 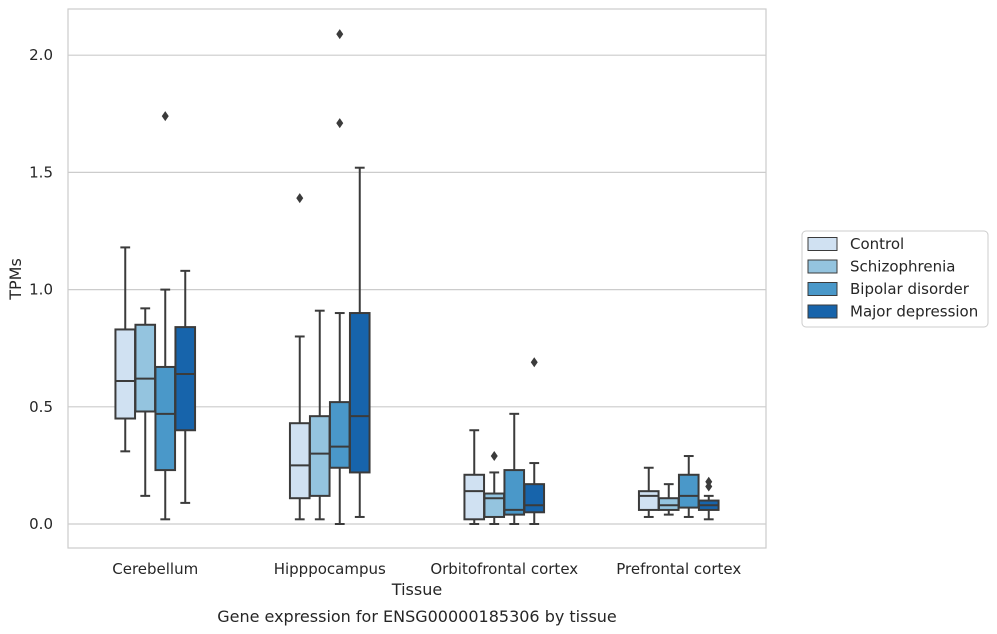 I want to click on x-tick-label: Hipppocampus, so click(x=330, y=569).